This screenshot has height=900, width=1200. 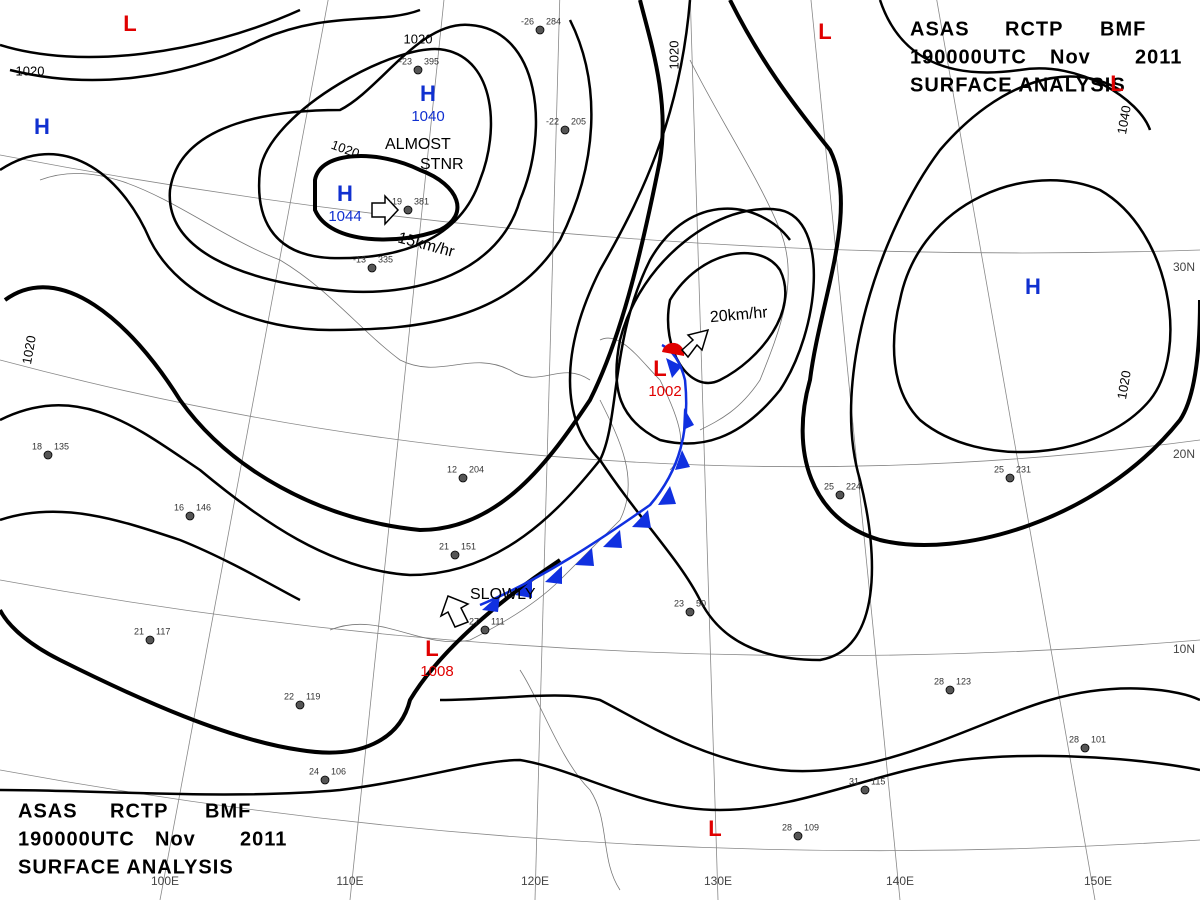 I want to click on station-pressure: 111, so click(x=498, y=621).